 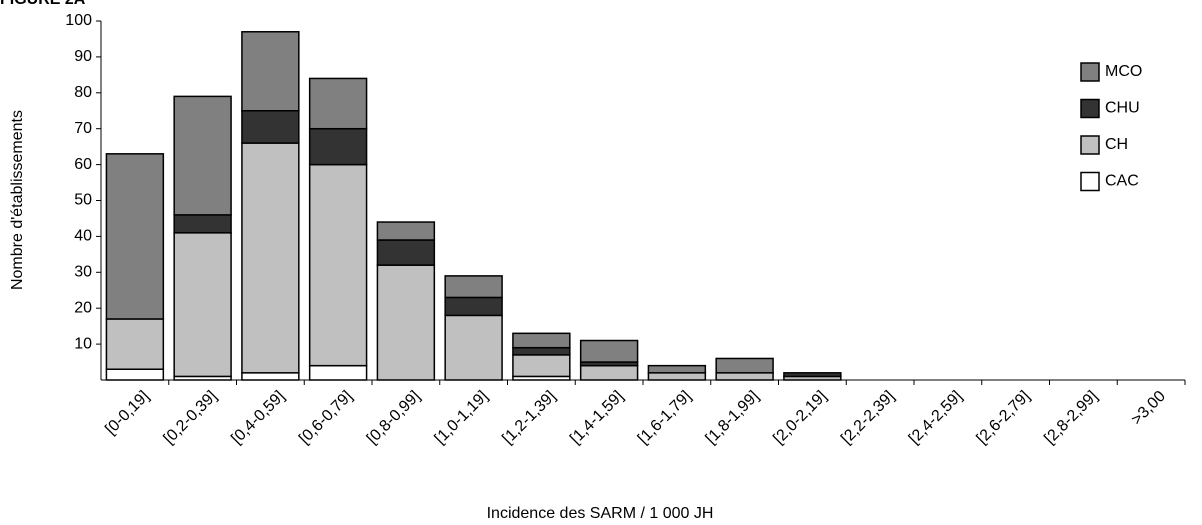 I want to click on y-tick-label: 30, so click(x=83, y=272).